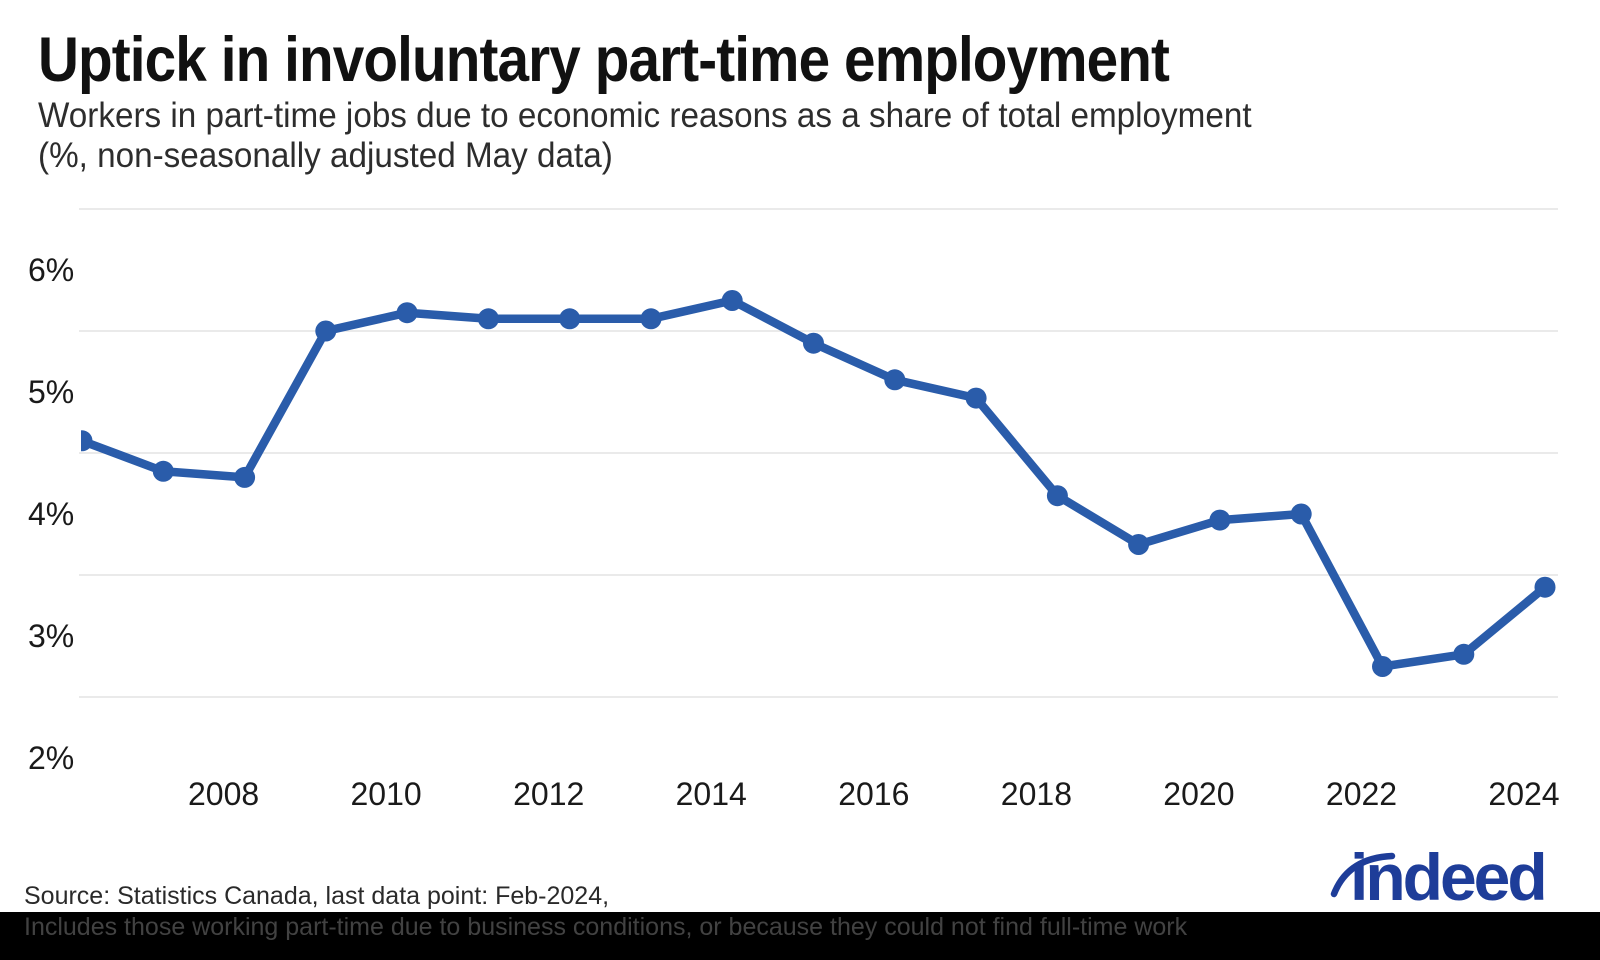 This screenshot has width=1600, height=960. What do you see at coordinates (386, 794) in the screenshot?
I see `x-tick-label: 2010` at bounding box center [386, 794].